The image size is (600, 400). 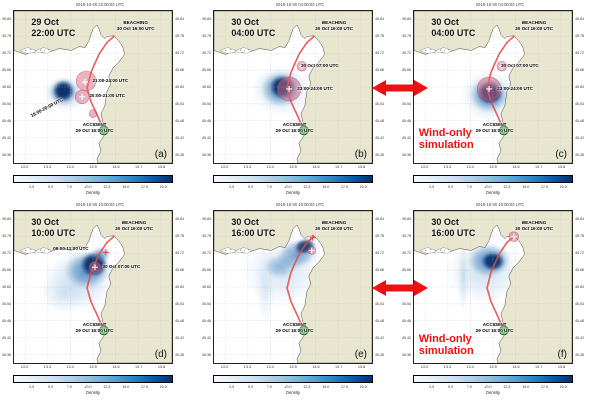 I want to click on panel-timestamp: 2018-10-30 16:00:00 UTC, so click(x=300, y=204).